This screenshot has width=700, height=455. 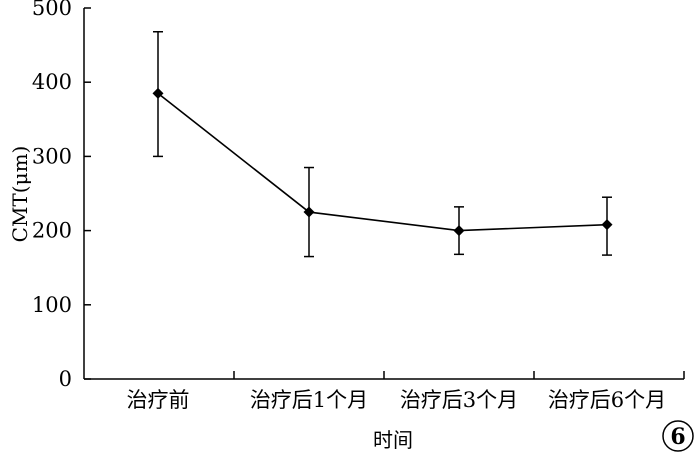 I want to click on y-axis-title: CMT(μm), so click(x=20, y=194).